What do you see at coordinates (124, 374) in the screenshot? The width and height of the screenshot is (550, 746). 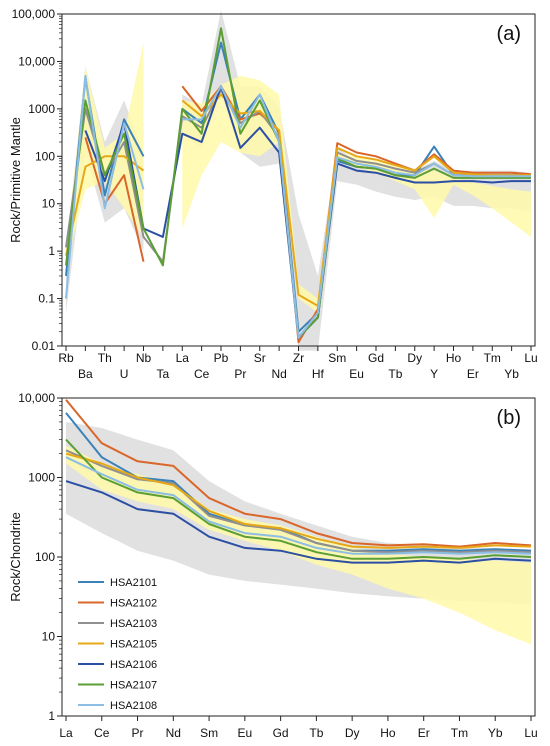 I see `x-tick-label: U` at bounding box center [124, 374].